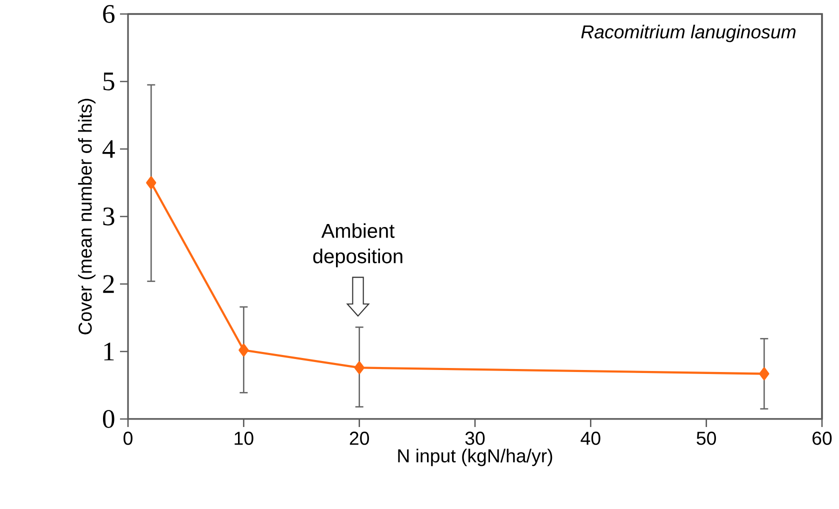 The image size is (839, 509). What do you see at coordinates (109, 81) in the screenshot?
I see `y-tick-label: 5` at bounding box center [109, 81].